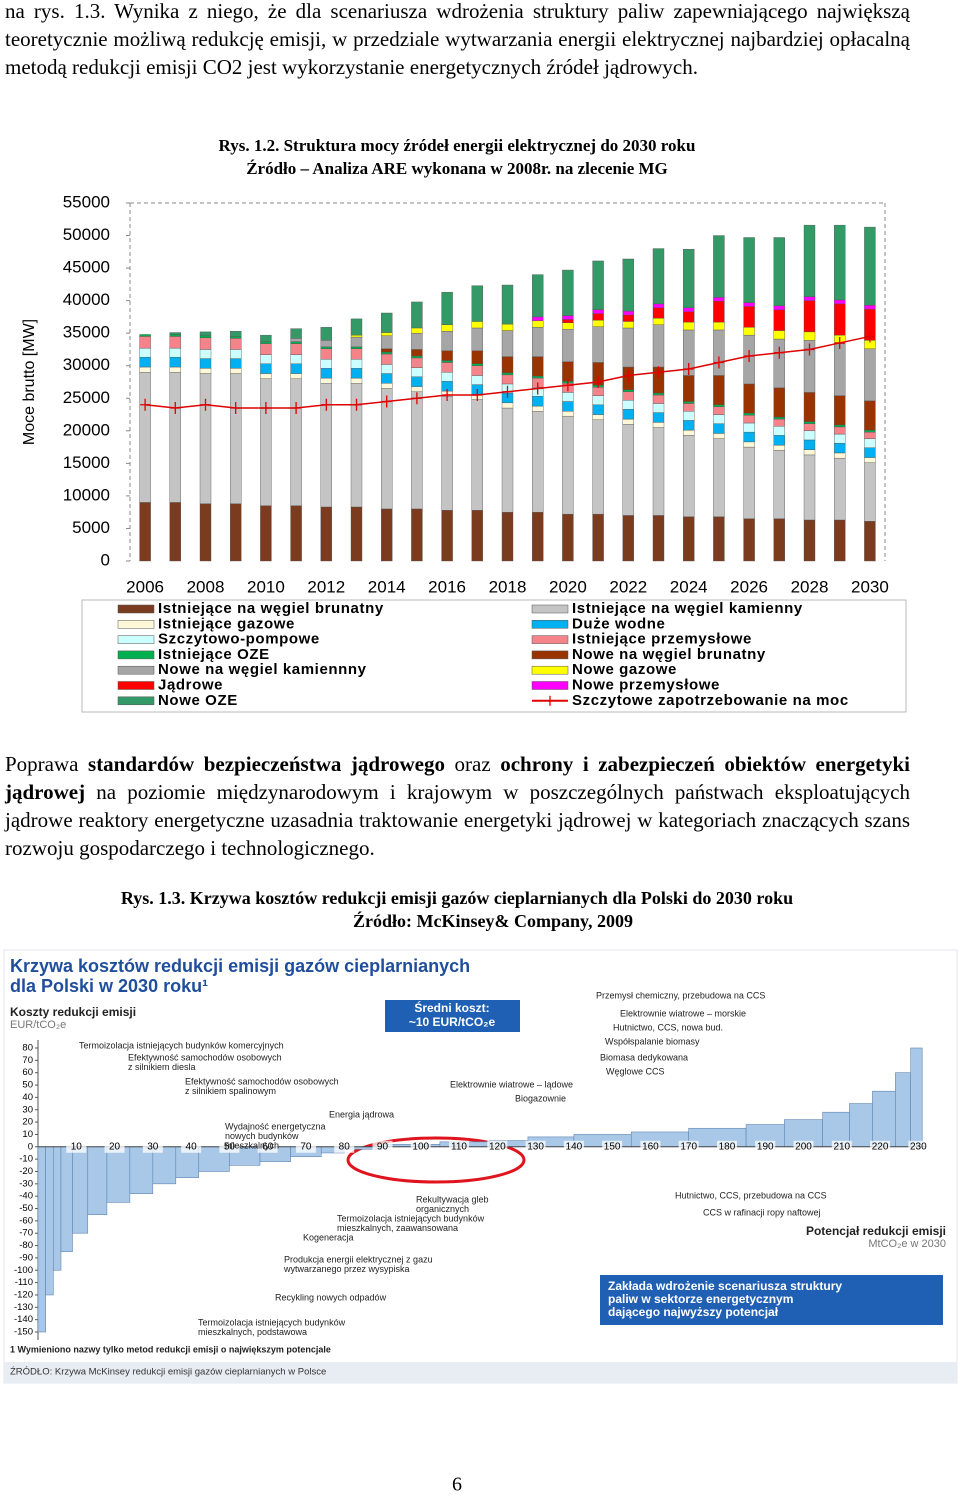  Describe the element at coordinates (252, 1332) in the screenshot. I see `annotation: mieszkalnych, podstawowa` at that location.